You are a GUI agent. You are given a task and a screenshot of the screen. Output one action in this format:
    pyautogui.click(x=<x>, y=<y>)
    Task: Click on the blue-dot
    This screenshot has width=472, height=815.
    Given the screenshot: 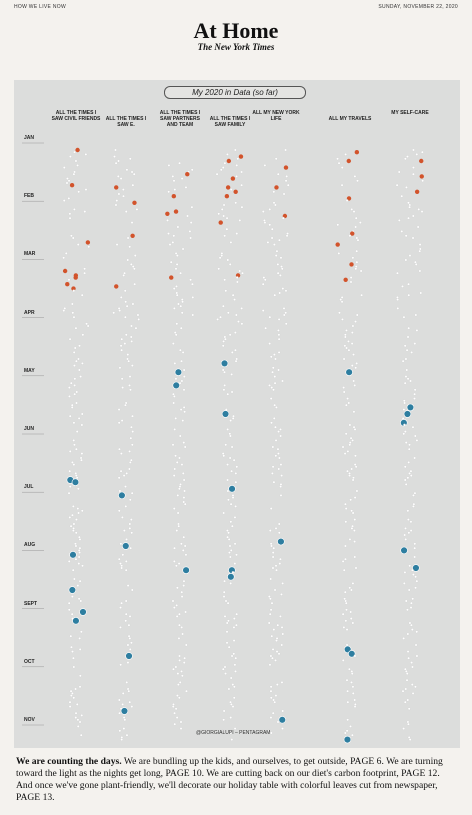 What is the action you would take?
    pyautogui.click(x=129, y=656)
    